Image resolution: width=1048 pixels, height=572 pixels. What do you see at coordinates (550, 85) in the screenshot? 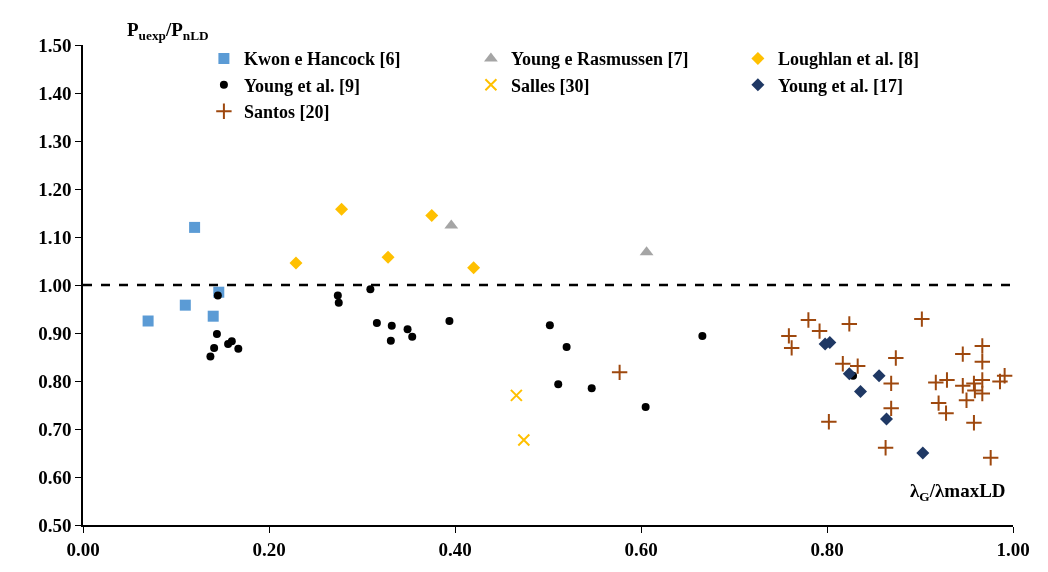
I see `legend-label: Salles [30]` at bounding box center [550, 85].